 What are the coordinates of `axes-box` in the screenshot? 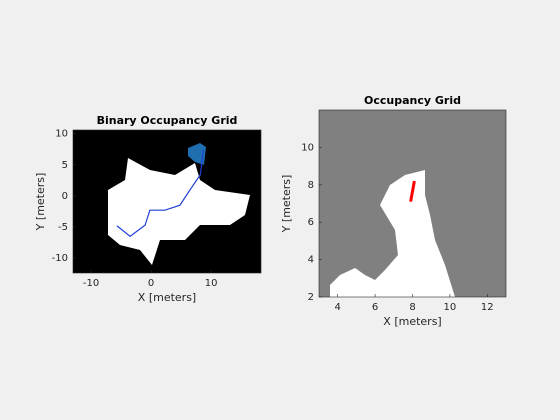 It's located at (167, 201).